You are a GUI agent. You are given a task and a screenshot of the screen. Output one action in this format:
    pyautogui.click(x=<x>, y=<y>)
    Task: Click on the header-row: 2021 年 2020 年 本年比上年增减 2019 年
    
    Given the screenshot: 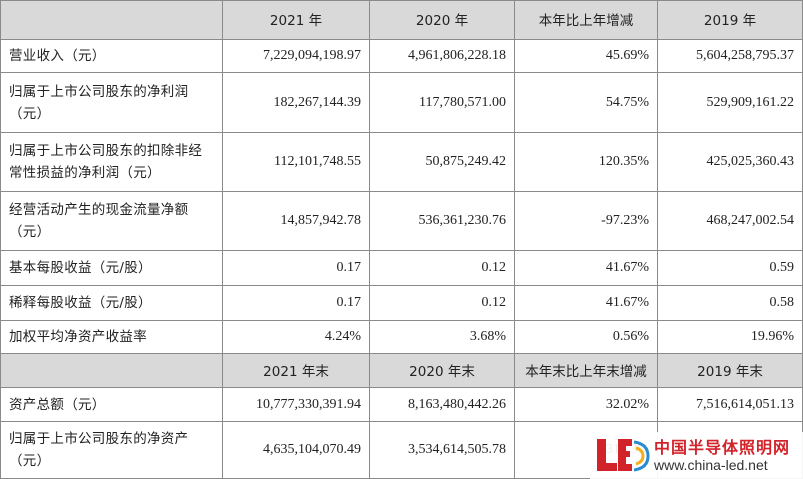 What is the action you would take?
    pyautogui.click(x=401, y=20)
    